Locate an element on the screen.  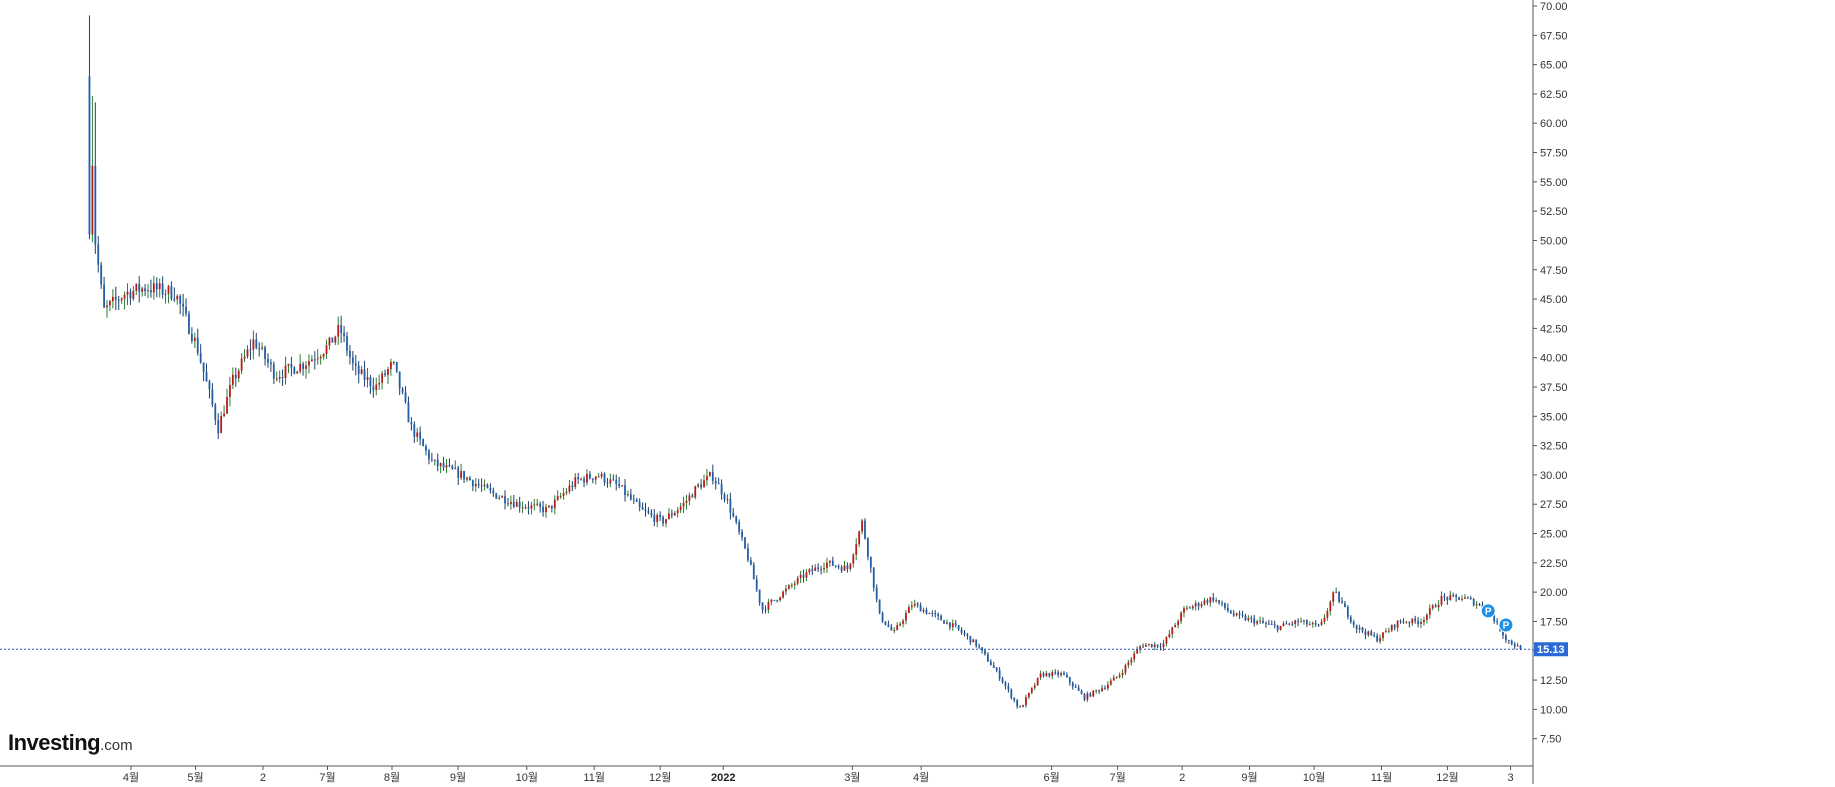
x-tick-label: 6월 is located at coordinates (1052, 777).